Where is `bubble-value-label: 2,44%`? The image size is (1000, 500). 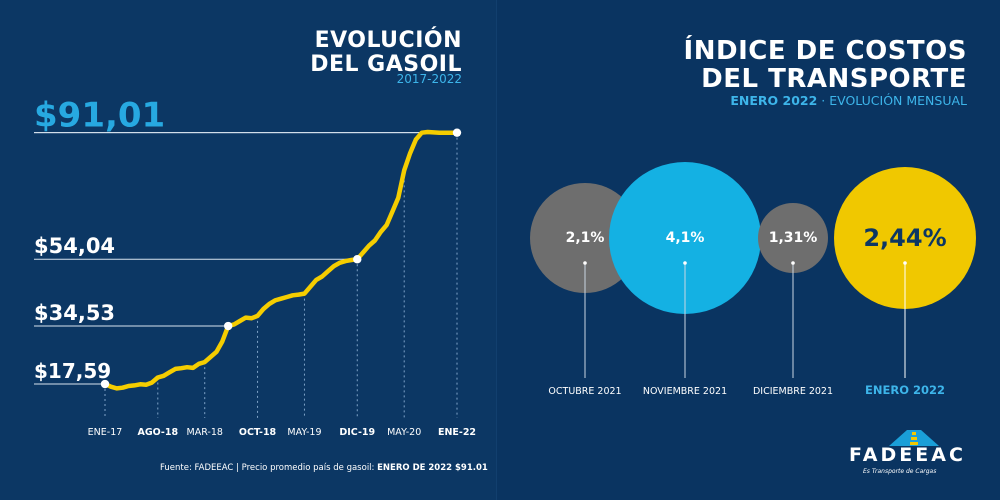 bubble-value-label: 2,44% is located at coordinates (904, 238).